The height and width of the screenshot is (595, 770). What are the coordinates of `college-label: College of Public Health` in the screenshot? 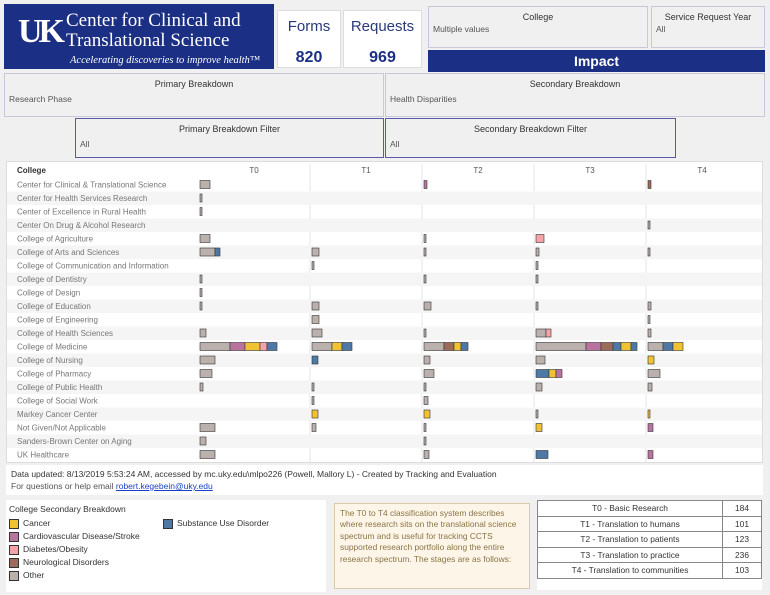 It's located at (59, 387).